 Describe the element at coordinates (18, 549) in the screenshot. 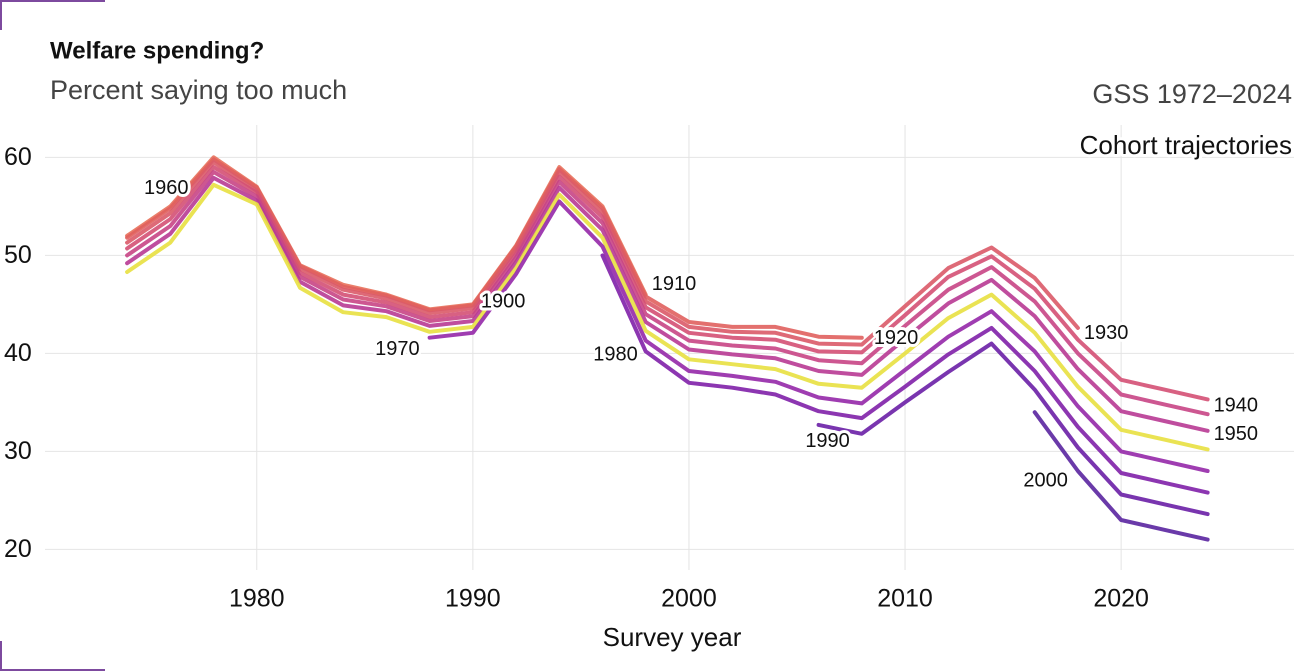

I see `y-tick-label: 20` at that location.